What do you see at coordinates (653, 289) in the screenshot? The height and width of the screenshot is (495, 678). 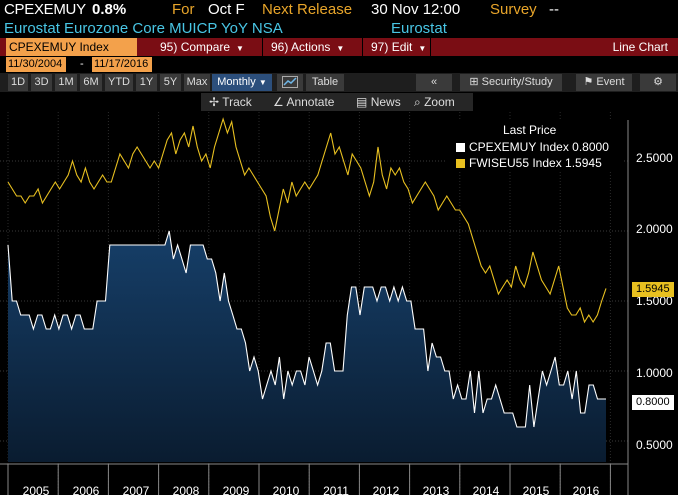 I see `last-value-badge-fwiseu55: 1.5945` at bounding box center [653, 289].